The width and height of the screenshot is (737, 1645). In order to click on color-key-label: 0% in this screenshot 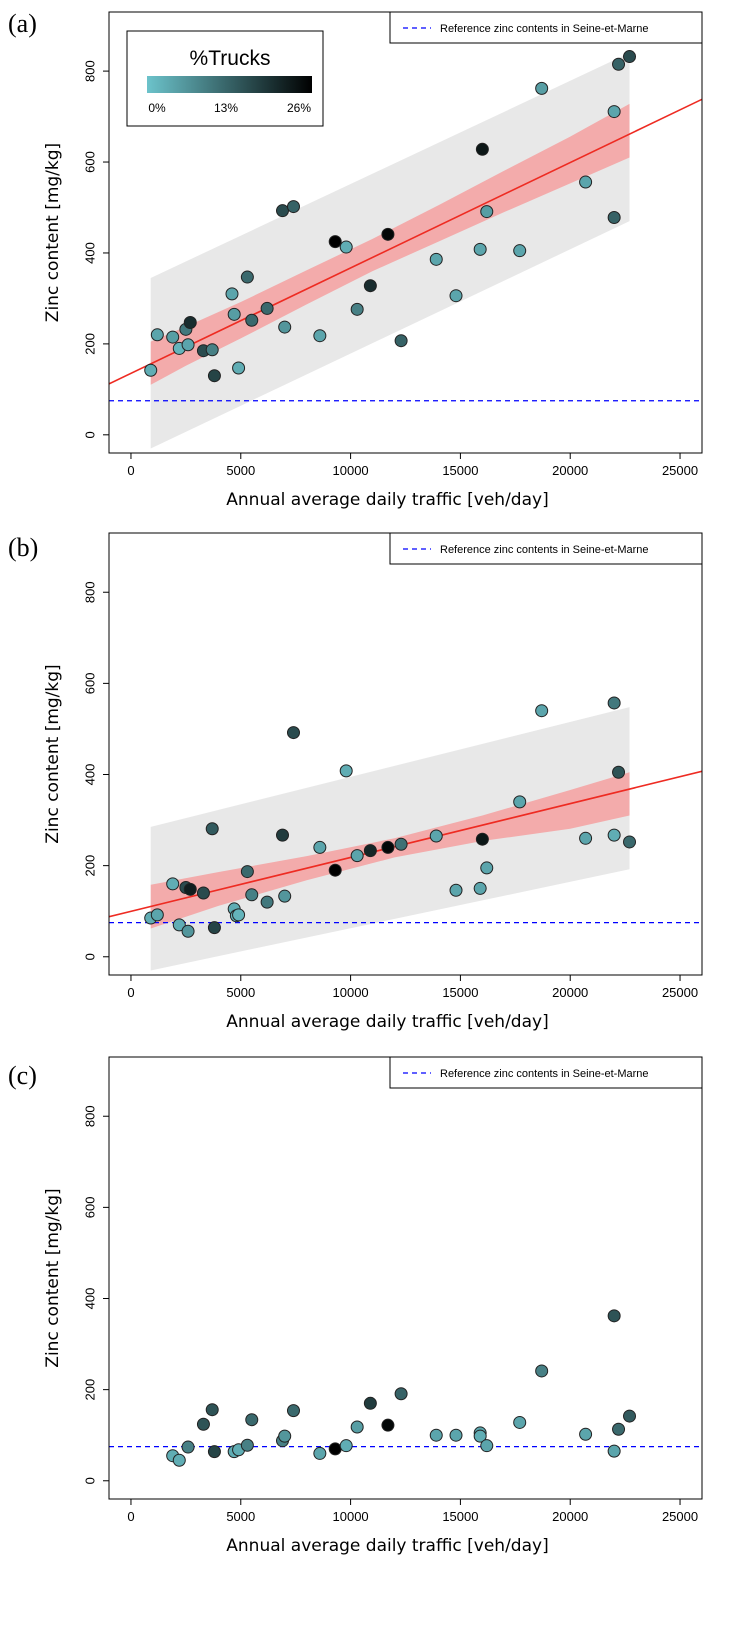, I will do `click(157, 108)`.